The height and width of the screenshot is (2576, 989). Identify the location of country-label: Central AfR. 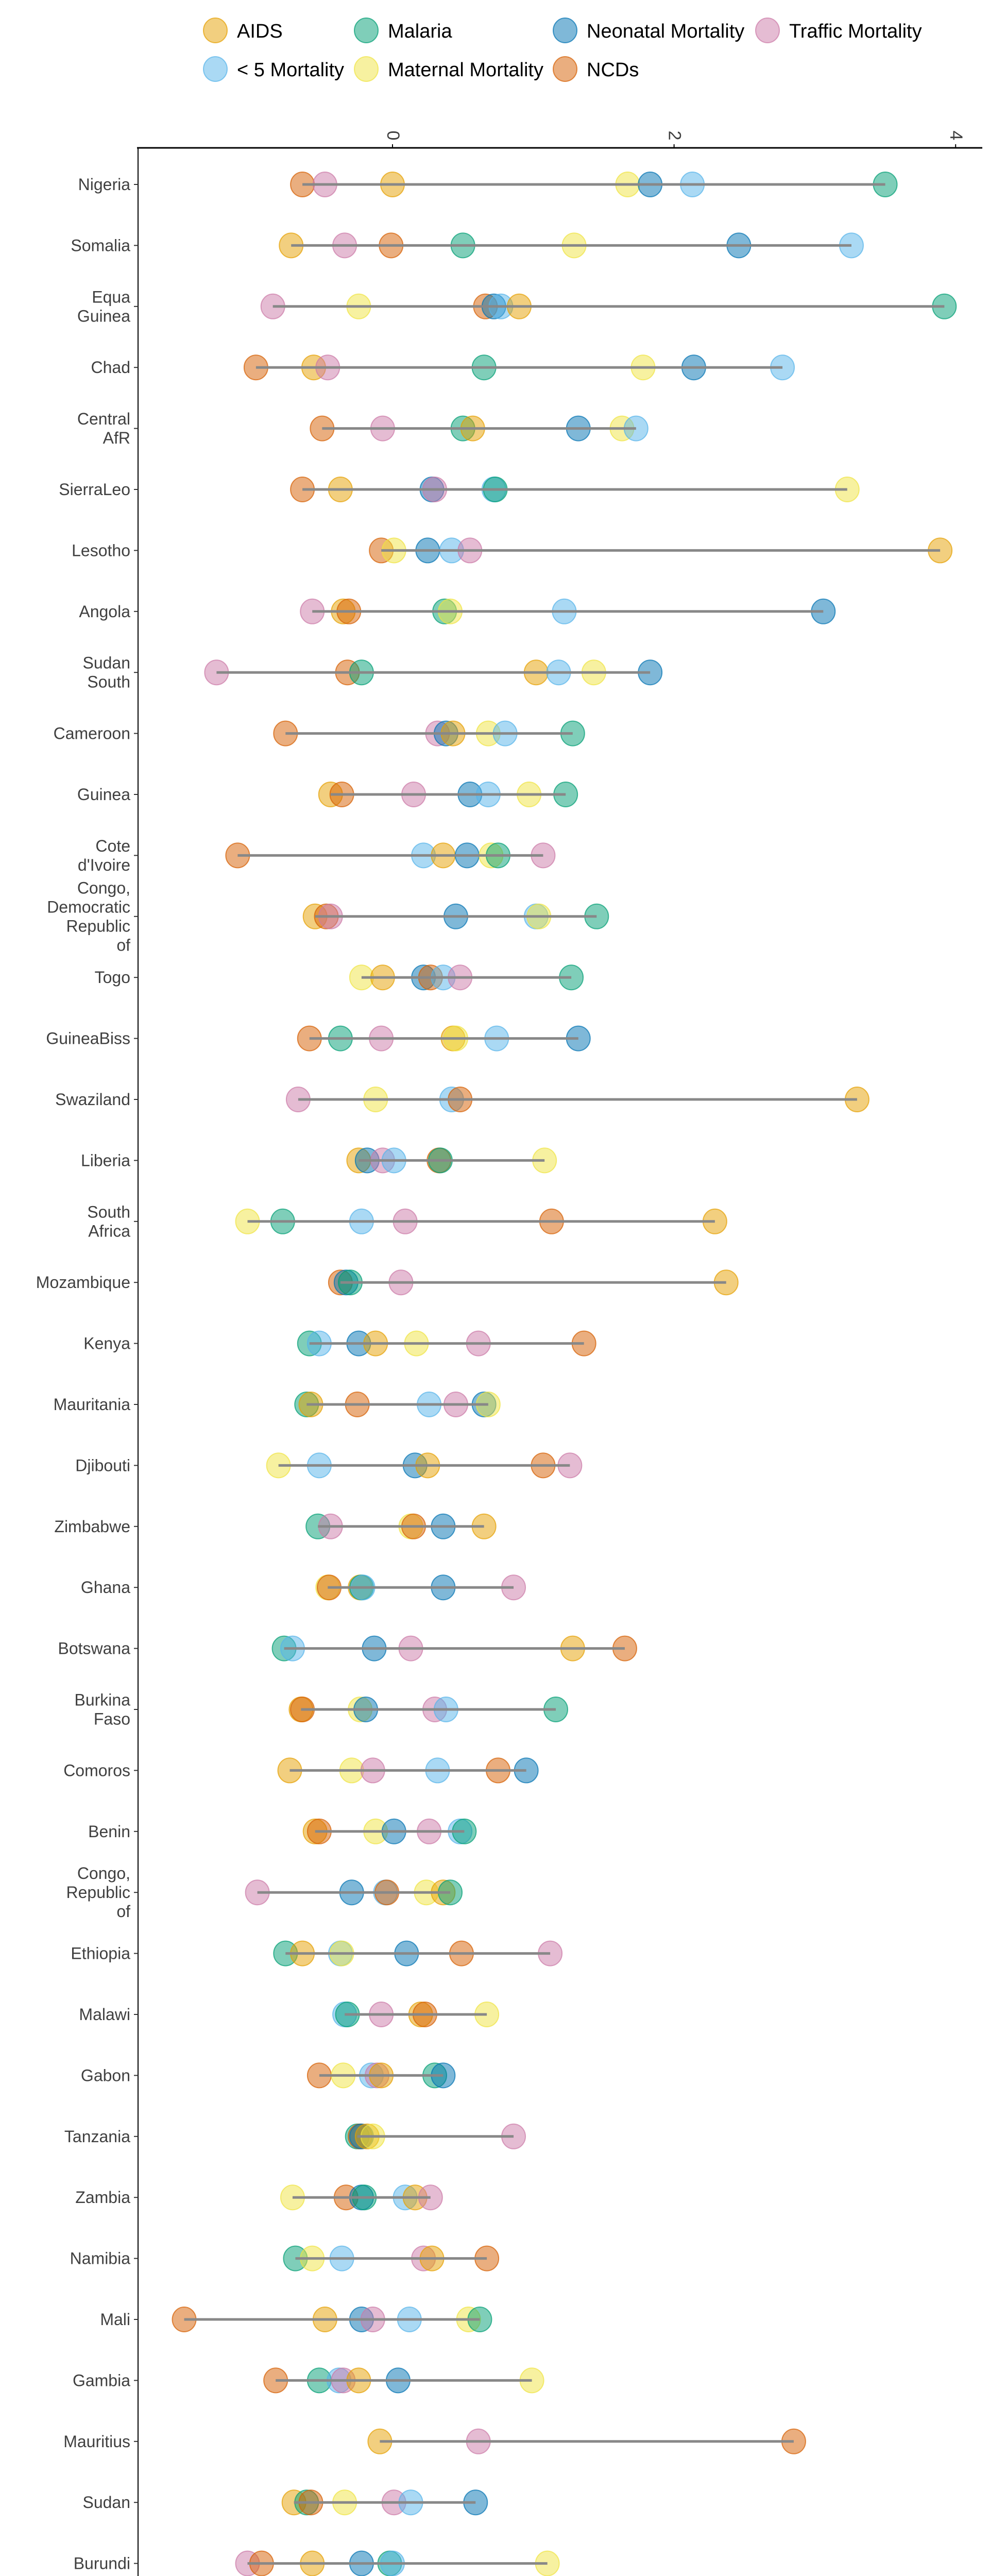
(103, 428).